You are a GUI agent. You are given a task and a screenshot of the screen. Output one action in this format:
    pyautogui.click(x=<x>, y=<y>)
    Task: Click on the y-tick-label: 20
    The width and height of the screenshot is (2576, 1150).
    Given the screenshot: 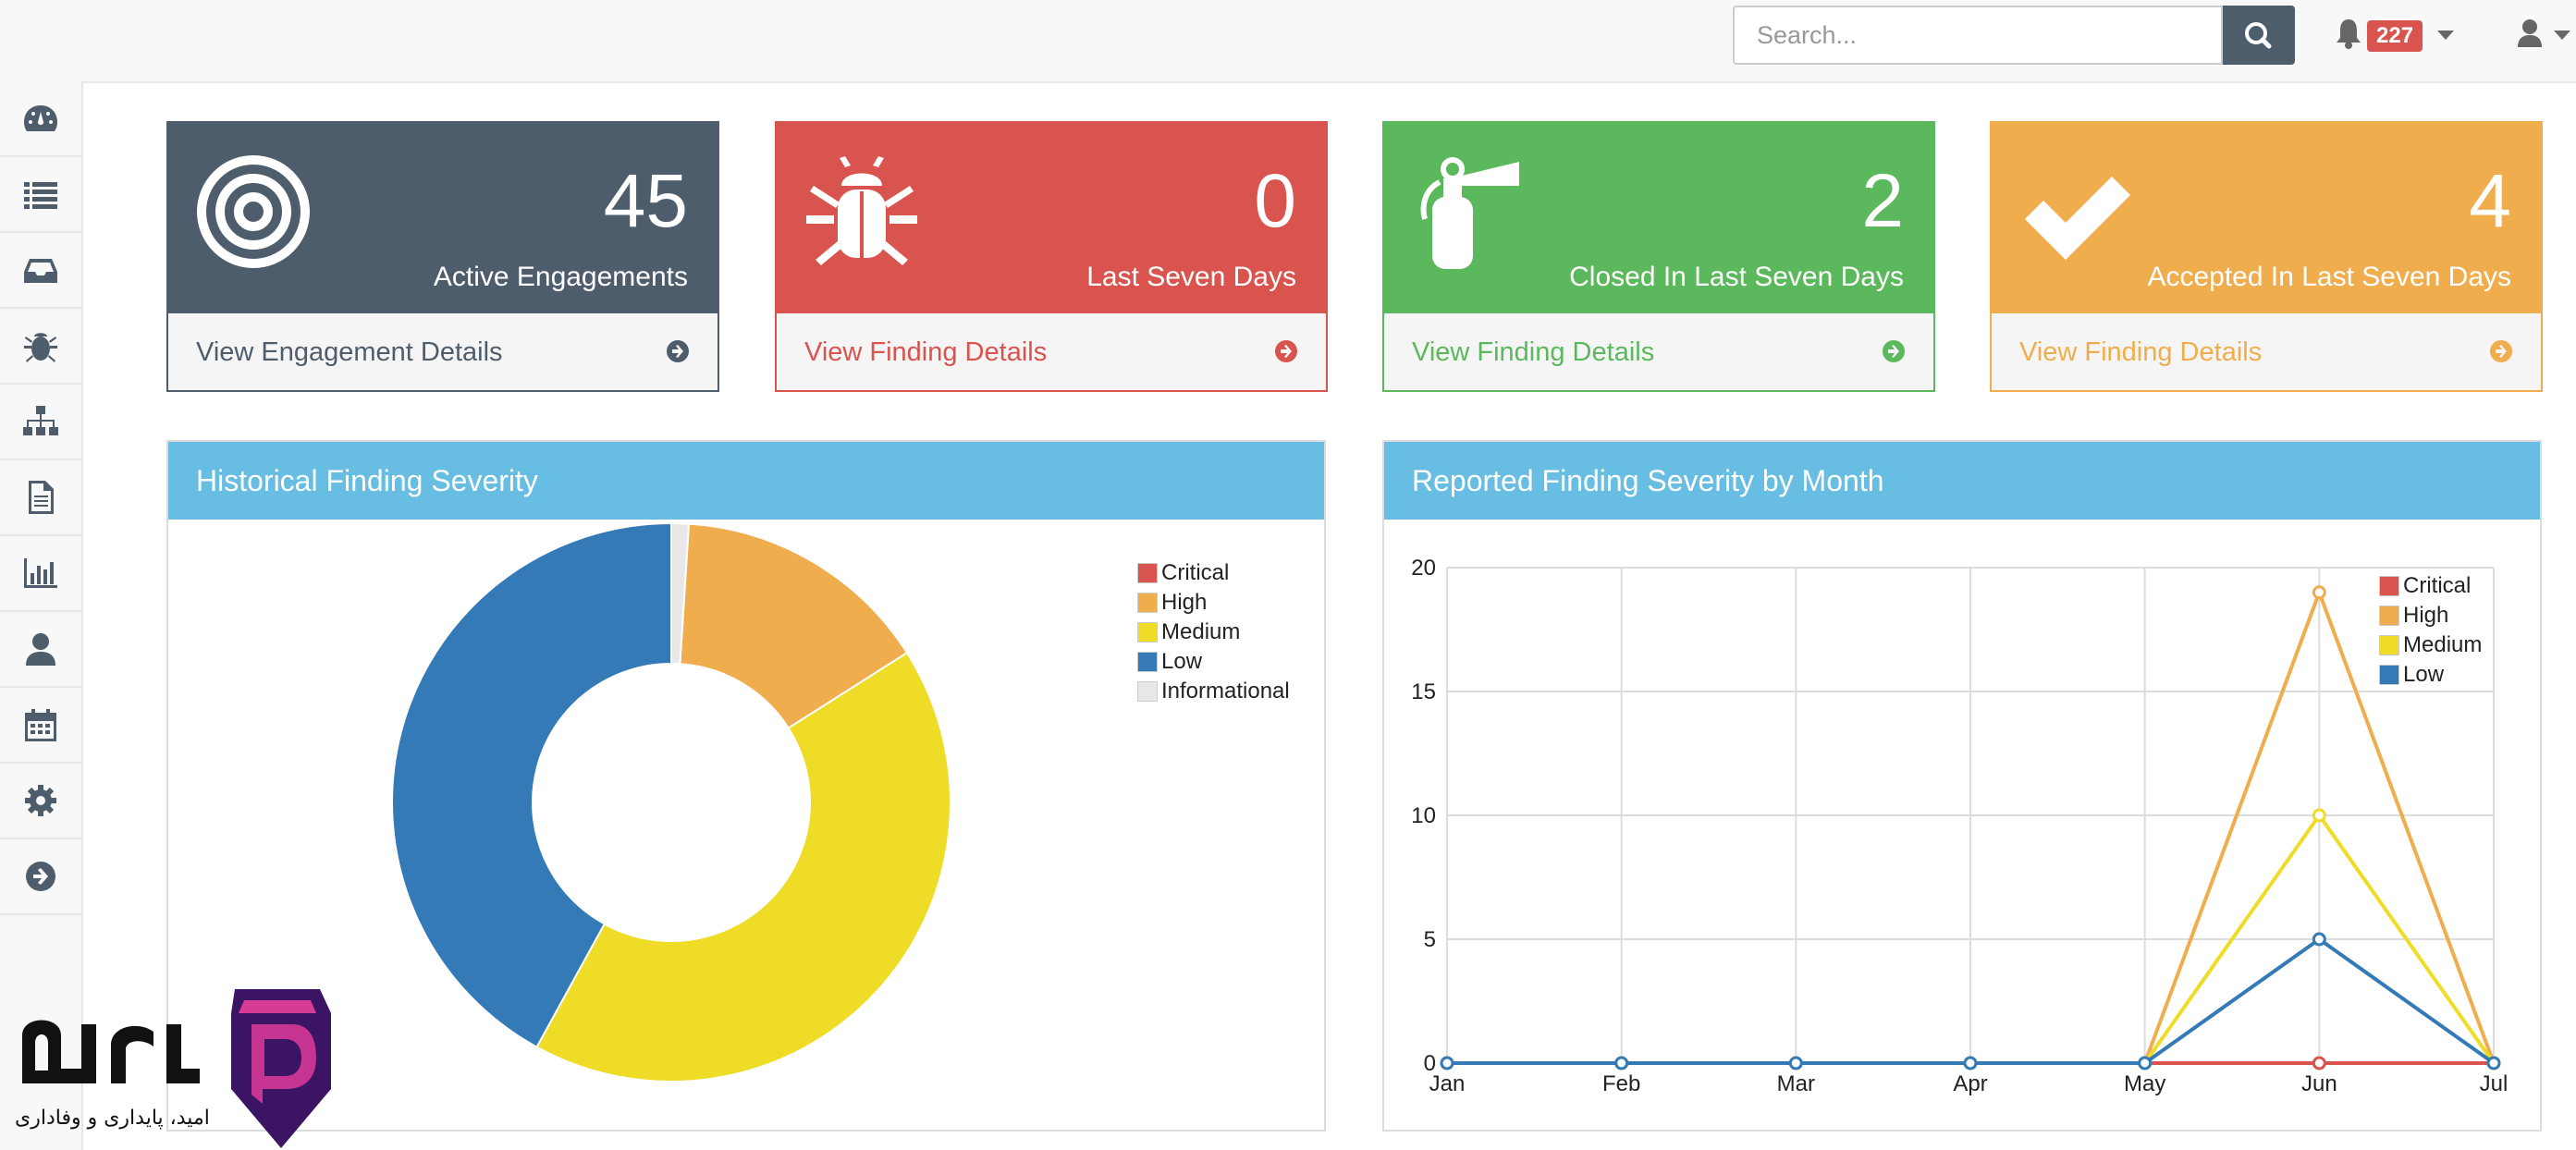 What is the action you would take?
    pyautogui.click(x=1423, y=568)
    